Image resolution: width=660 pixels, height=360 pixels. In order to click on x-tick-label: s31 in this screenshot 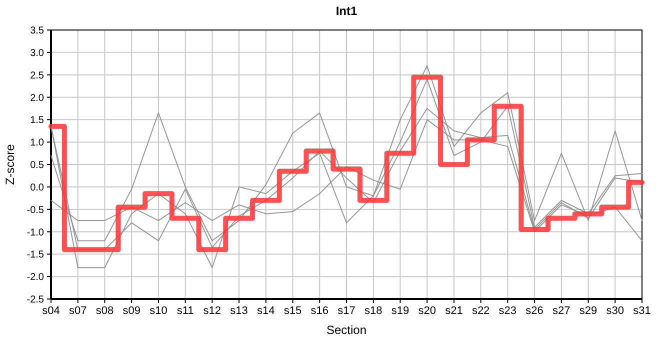, I will do `click(642, 311)`.